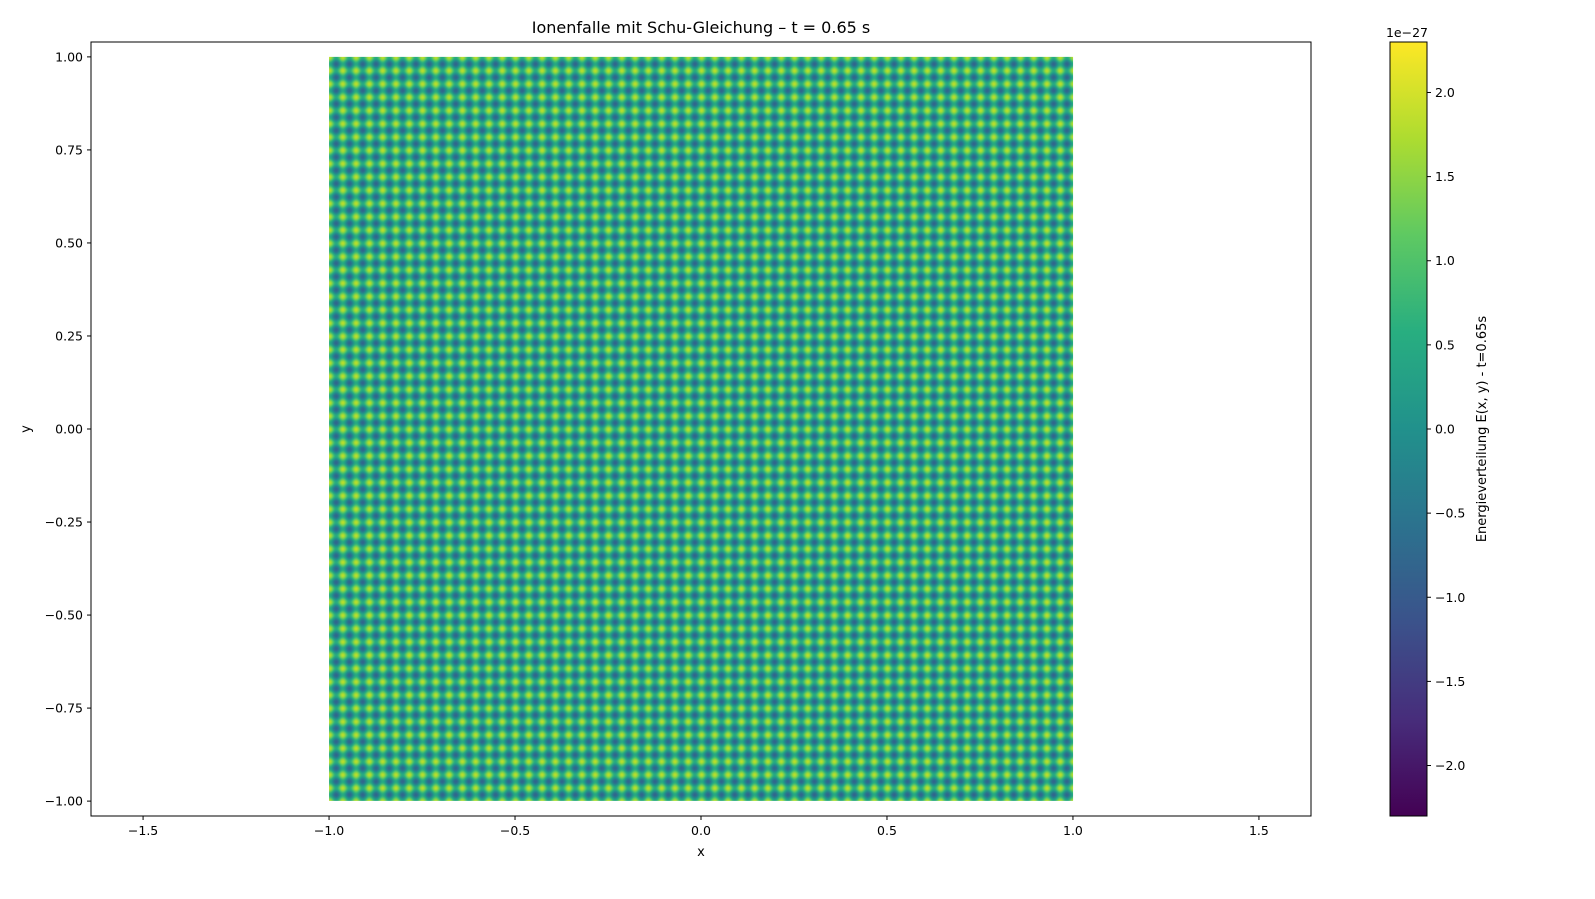 The width and height of the screenshot is (1595, 899). Describe the element at coordinates (26, 429) in the screenshot. I see `y-axis-label: y` at that location.